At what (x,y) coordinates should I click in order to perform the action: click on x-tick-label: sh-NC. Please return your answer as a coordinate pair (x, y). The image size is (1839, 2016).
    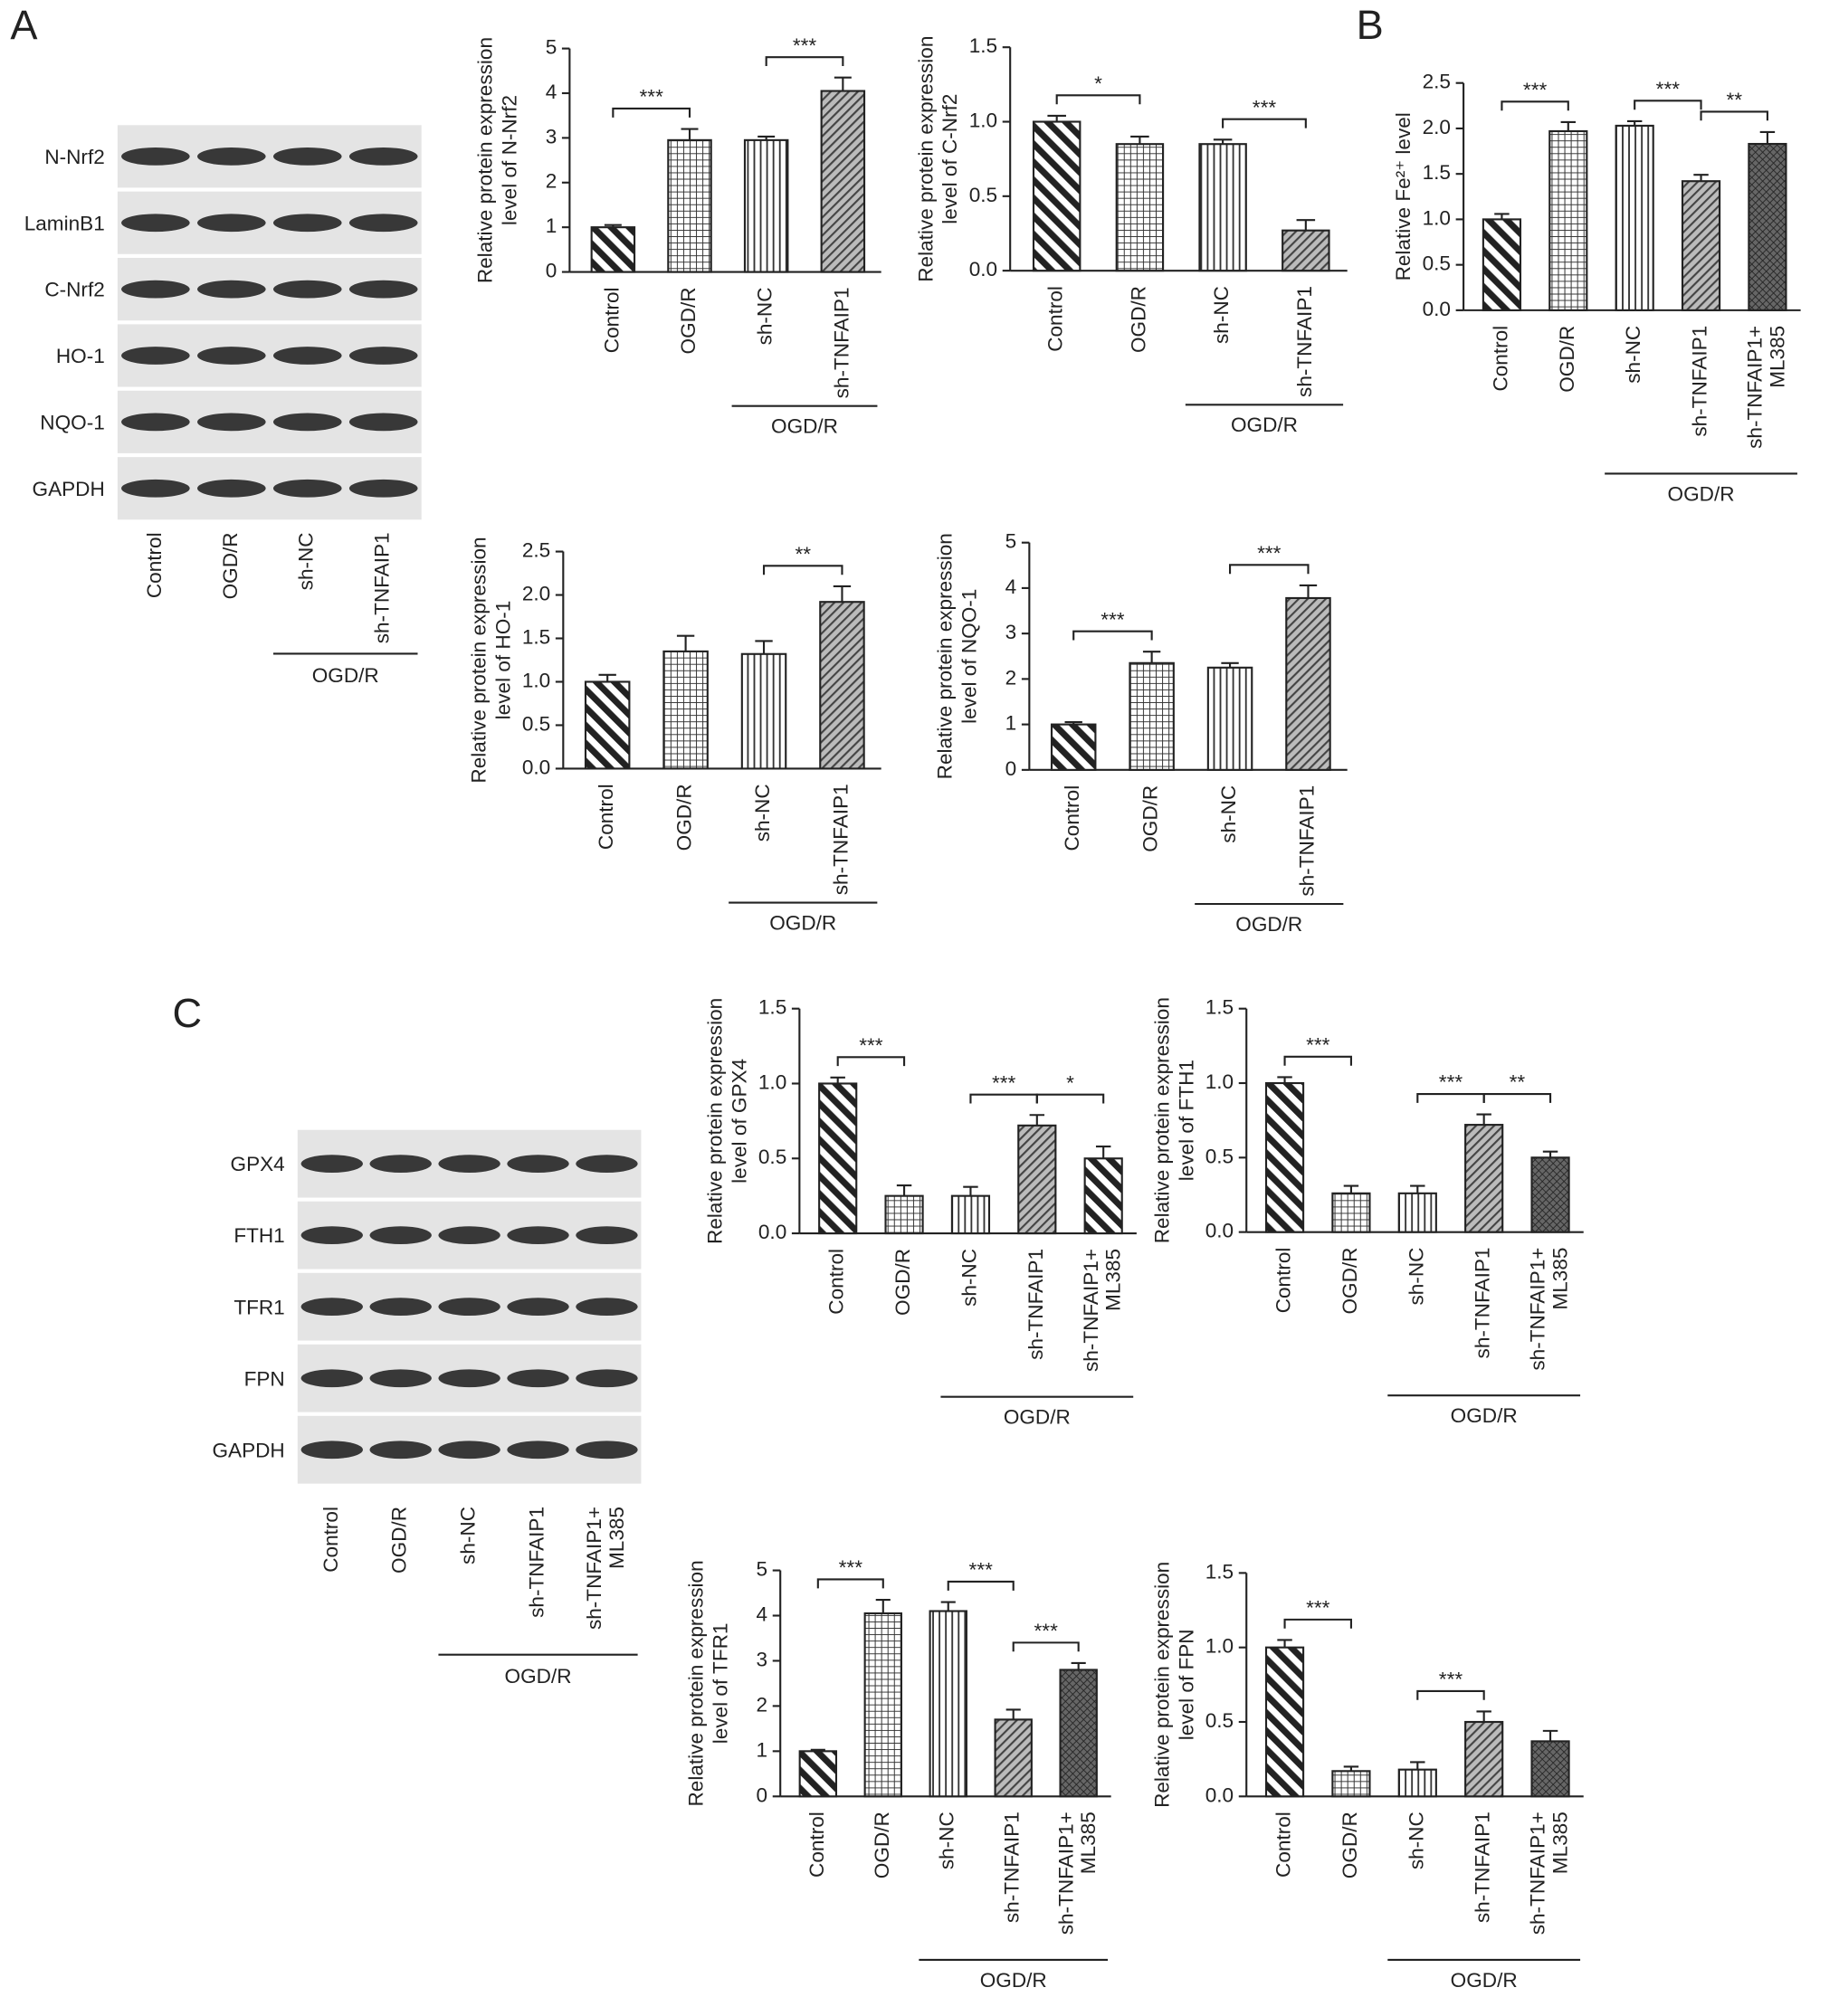
    Looking at the image, I should click on (1416, 1277).